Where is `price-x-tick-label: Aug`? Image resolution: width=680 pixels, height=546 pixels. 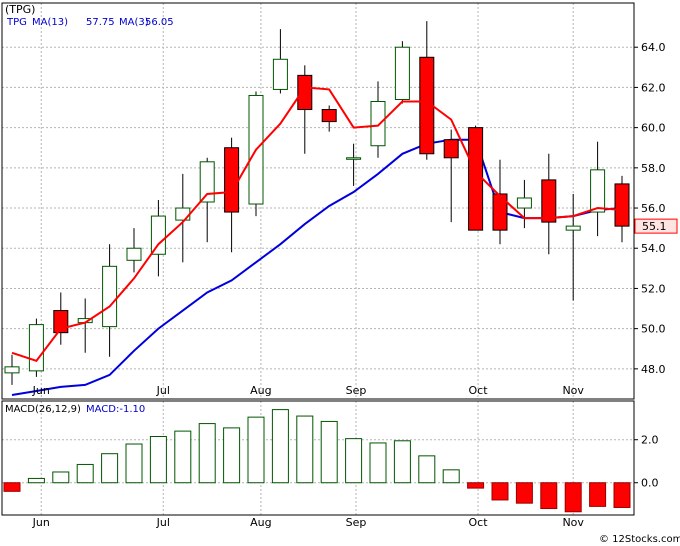
price-x-tick-label: Aug is located at coordinates (260, 390).